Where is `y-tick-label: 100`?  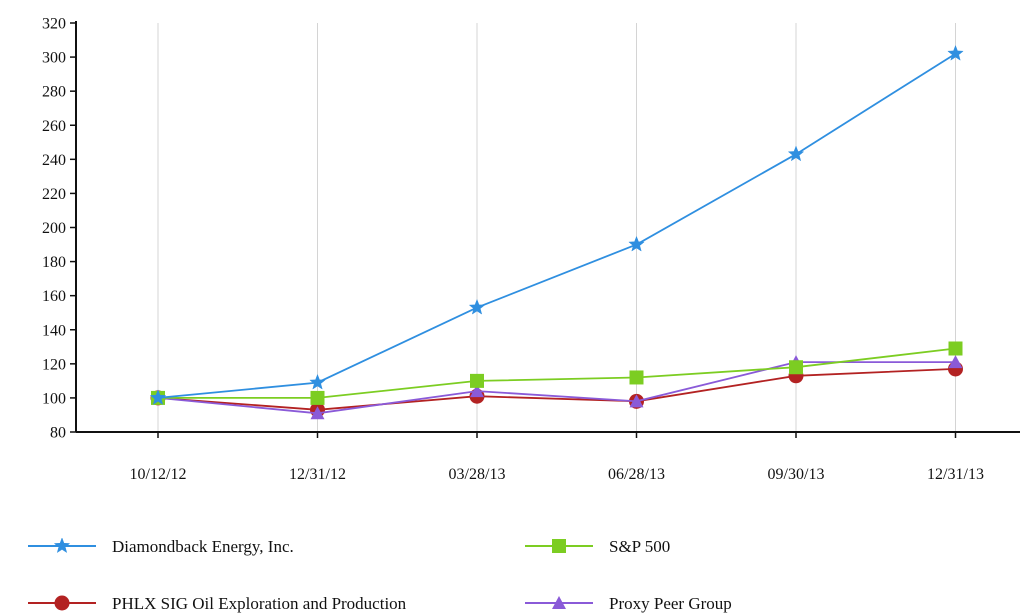
y-tick-label: 100 is located at coordinates (54, 398).